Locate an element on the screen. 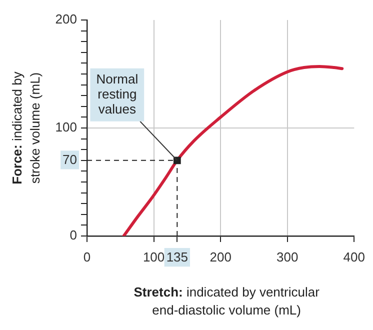 This screenshot has width=373, height=330. x-tick-label: 0 is located at coordinates (87, 256).